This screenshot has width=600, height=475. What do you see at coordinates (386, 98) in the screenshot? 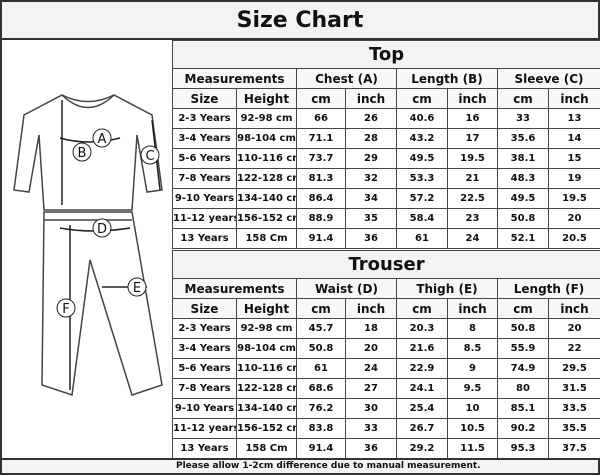
I see `sub-header-row: Size Height cm inch cm inch cm inch` at bounding box center [386, 98].